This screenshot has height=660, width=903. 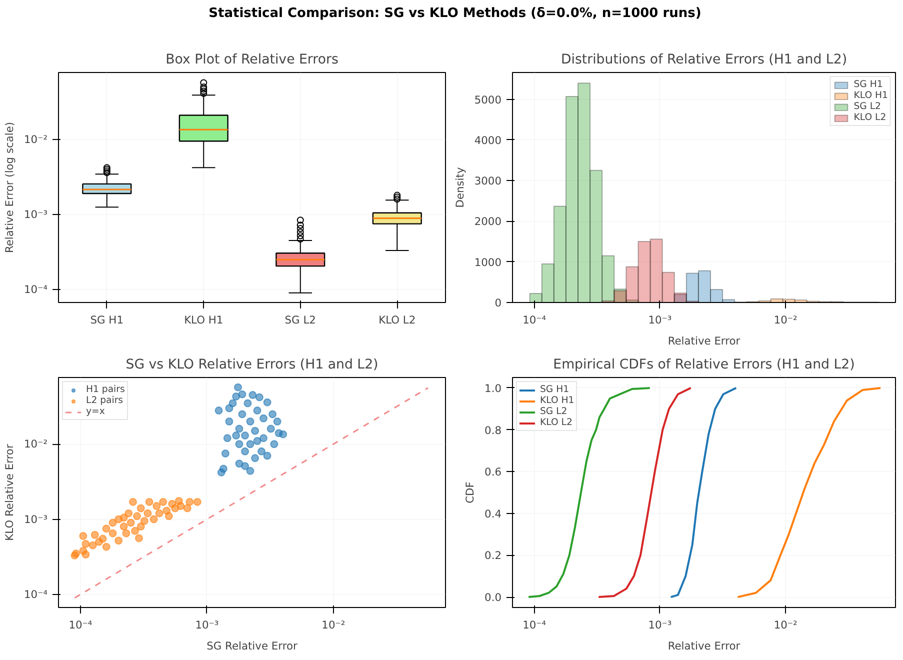 What do you see at coordinates (470, 493) in the screenshot?
I see `y-axis-title: CDF` at bounding box center [470, 493].